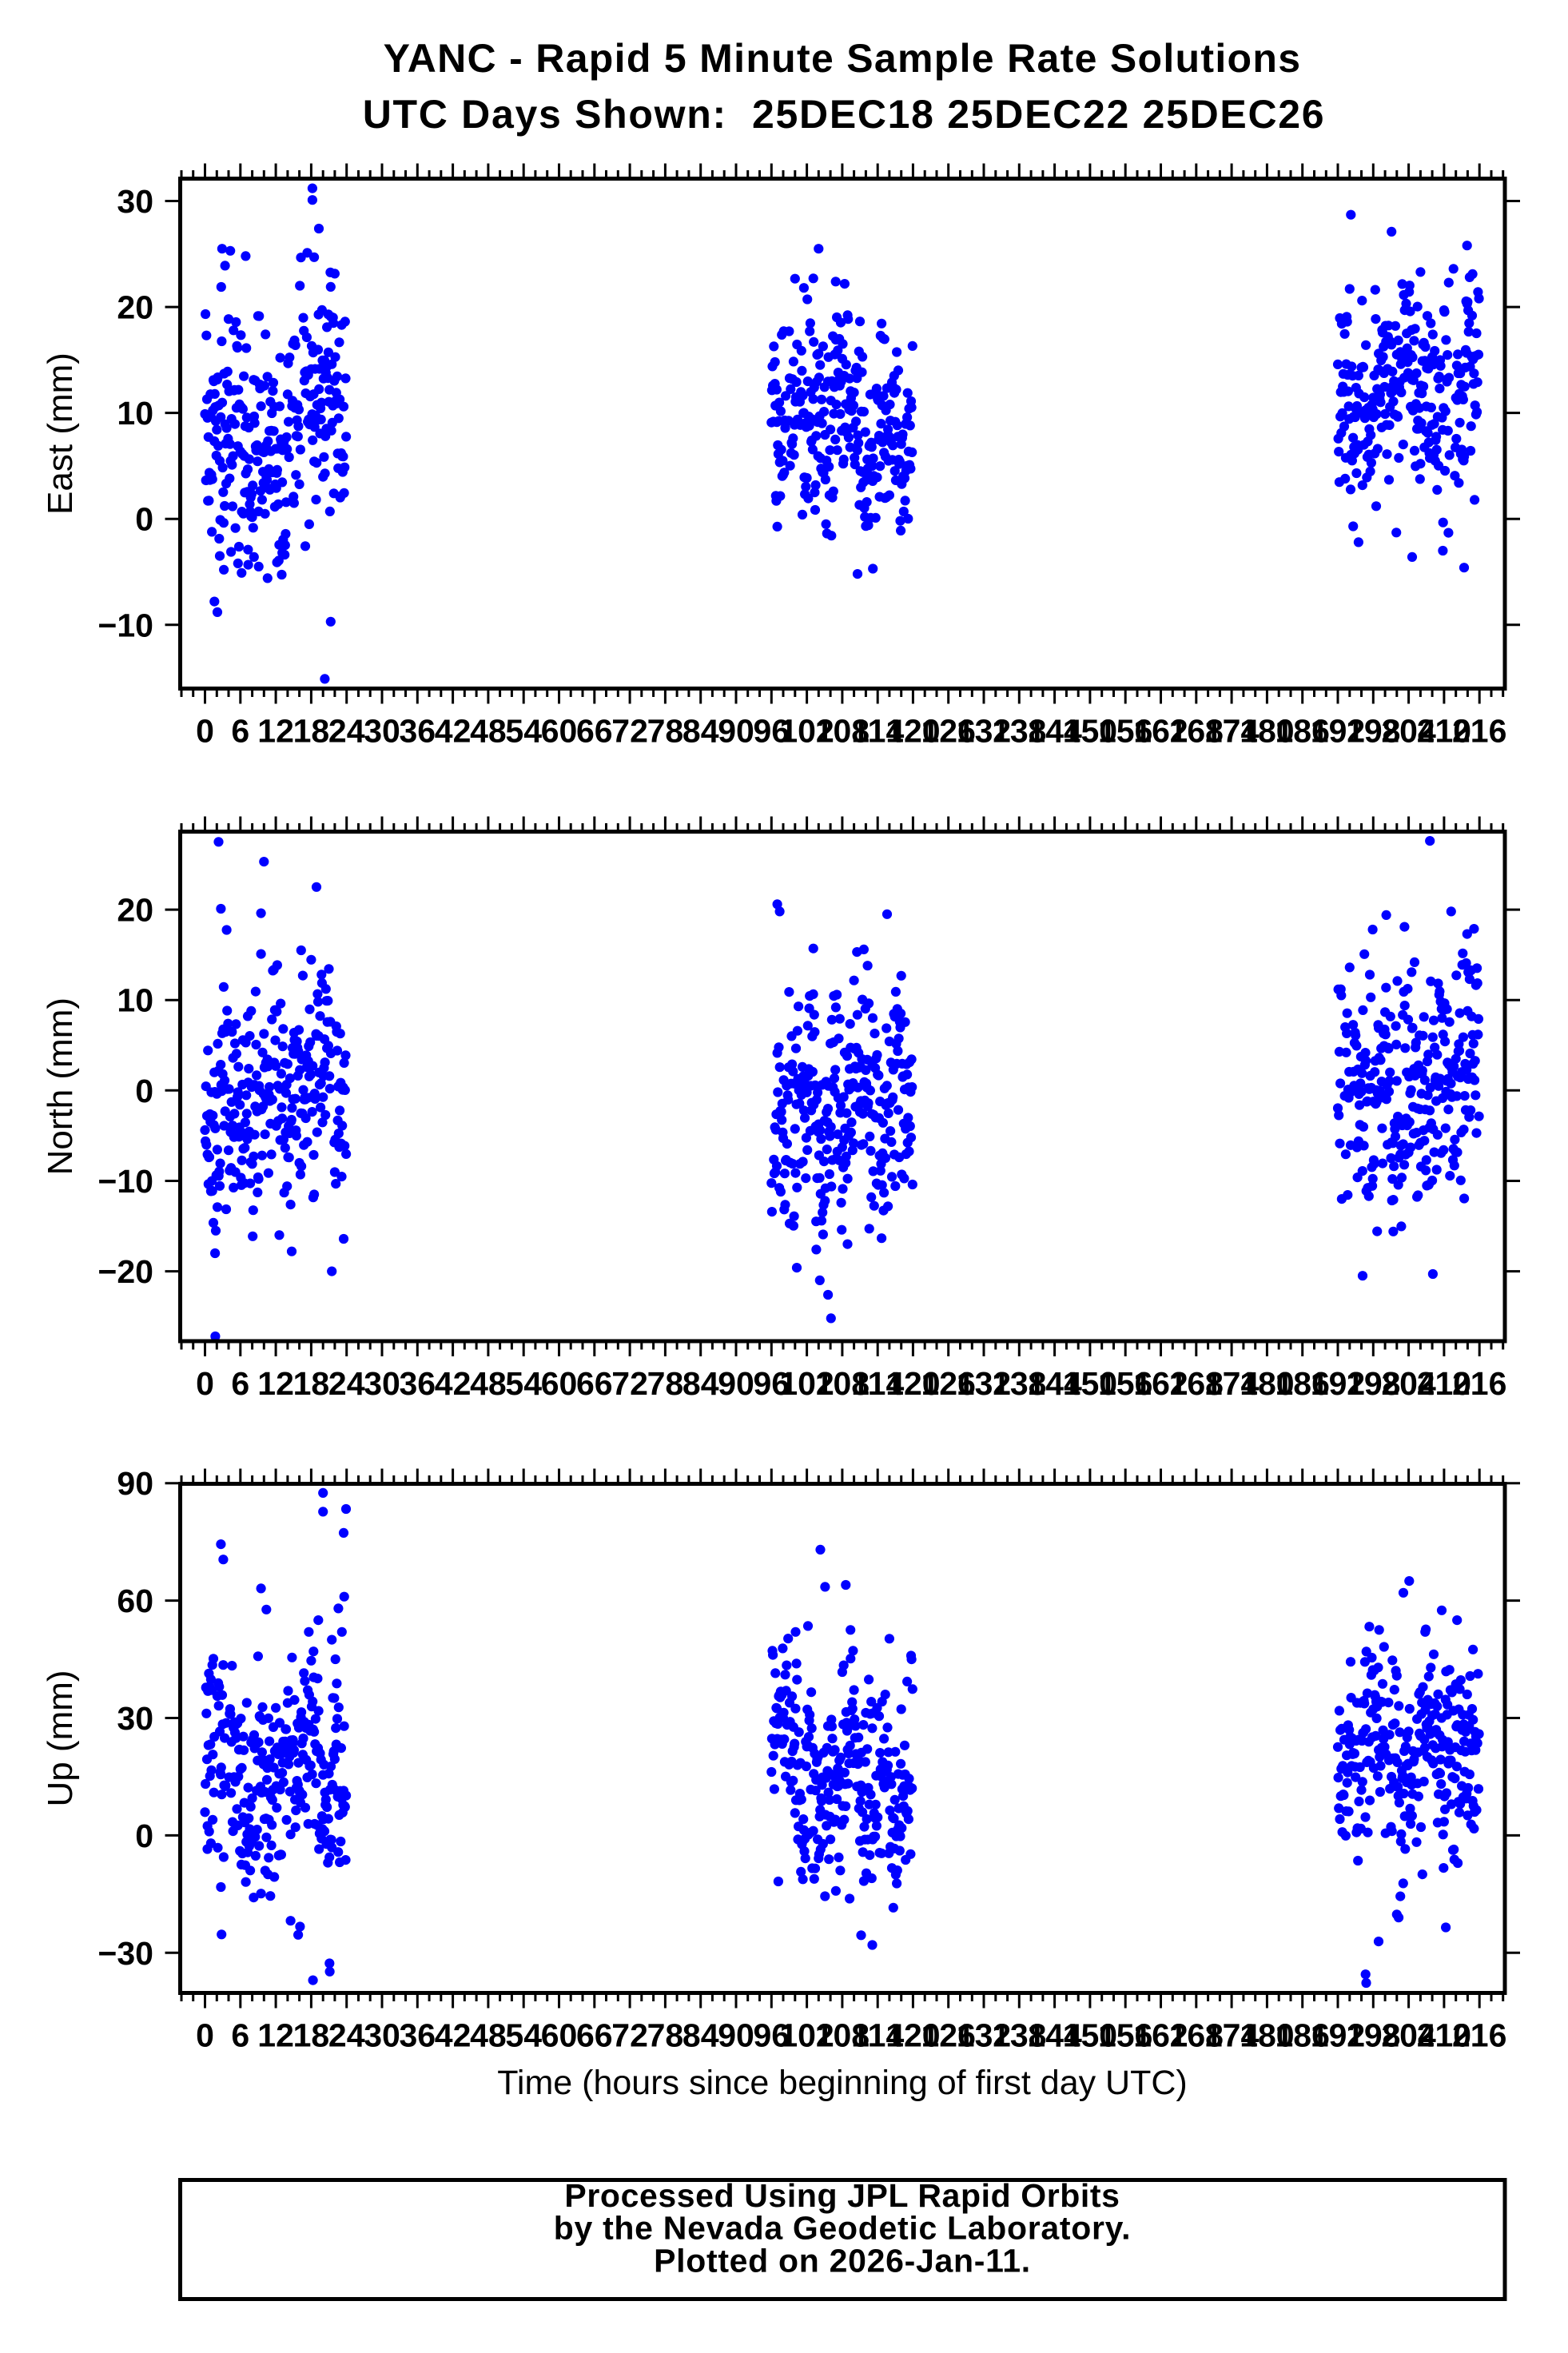 The image size is (1568, 2353). Describe the element at coordinates (842, 2195) in the screenshot. I see `svg-text:Processed Using JPL Rapid Orbi: Processed Using JPL Rapid Orbits` at that location.